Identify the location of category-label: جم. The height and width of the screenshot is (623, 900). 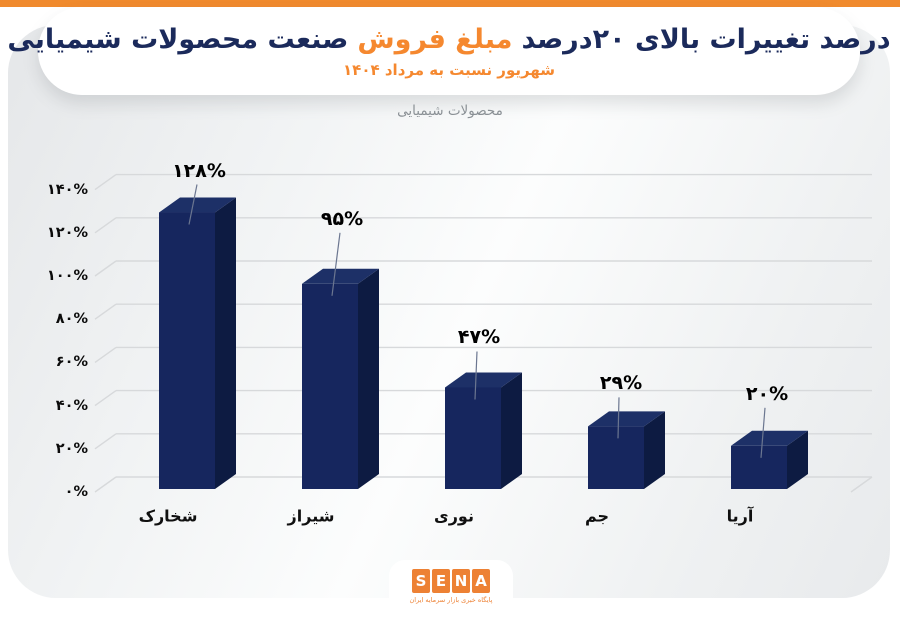
(597, 516).